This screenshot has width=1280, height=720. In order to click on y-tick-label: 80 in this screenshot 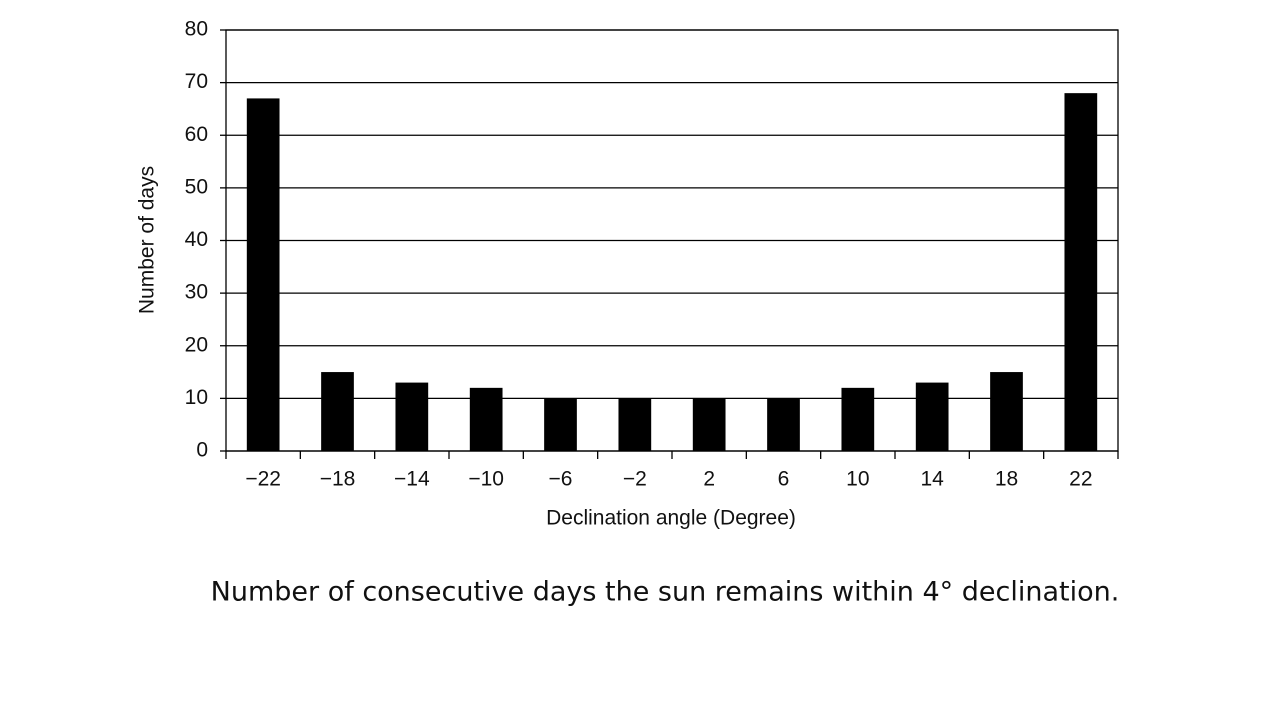, I will do `click(196, 29)`.